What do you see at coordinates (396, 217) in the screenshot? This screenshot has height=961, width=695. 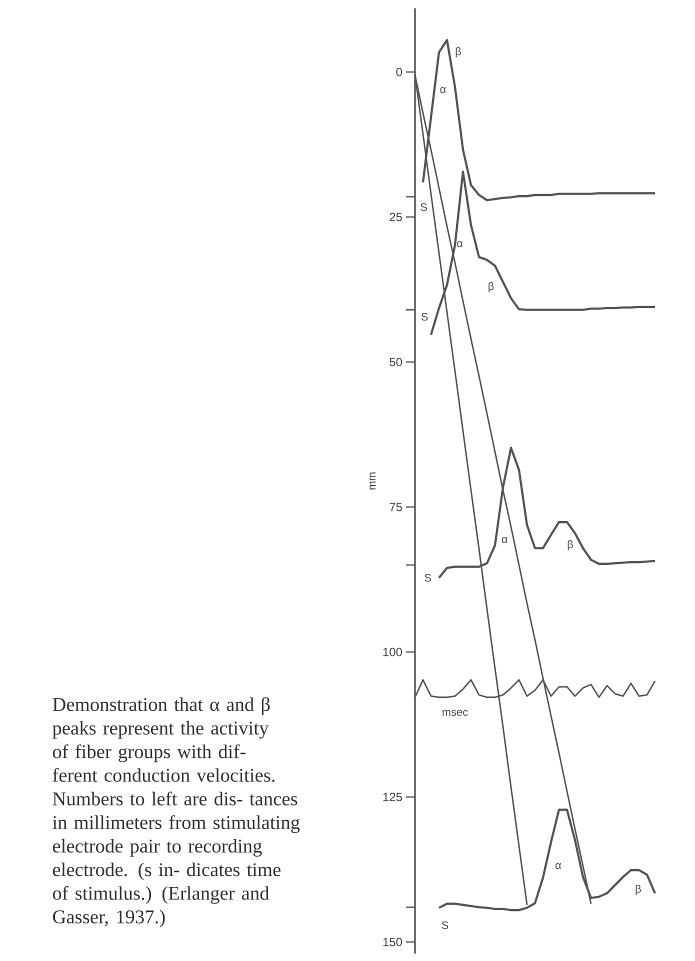 I see `y-tick-label: 25` at bounding box center [396, 217].